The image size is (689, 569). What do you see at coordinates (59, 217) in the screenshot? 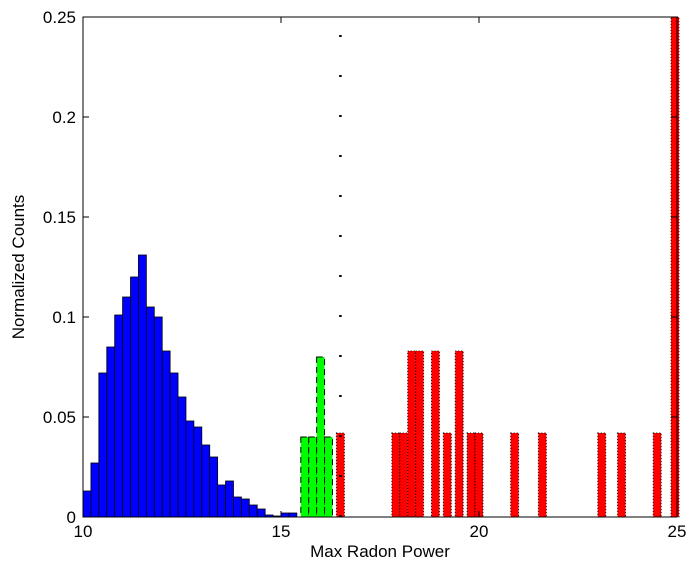
I see `y-tick-label: 0.15` at bounding box center [59, 217].